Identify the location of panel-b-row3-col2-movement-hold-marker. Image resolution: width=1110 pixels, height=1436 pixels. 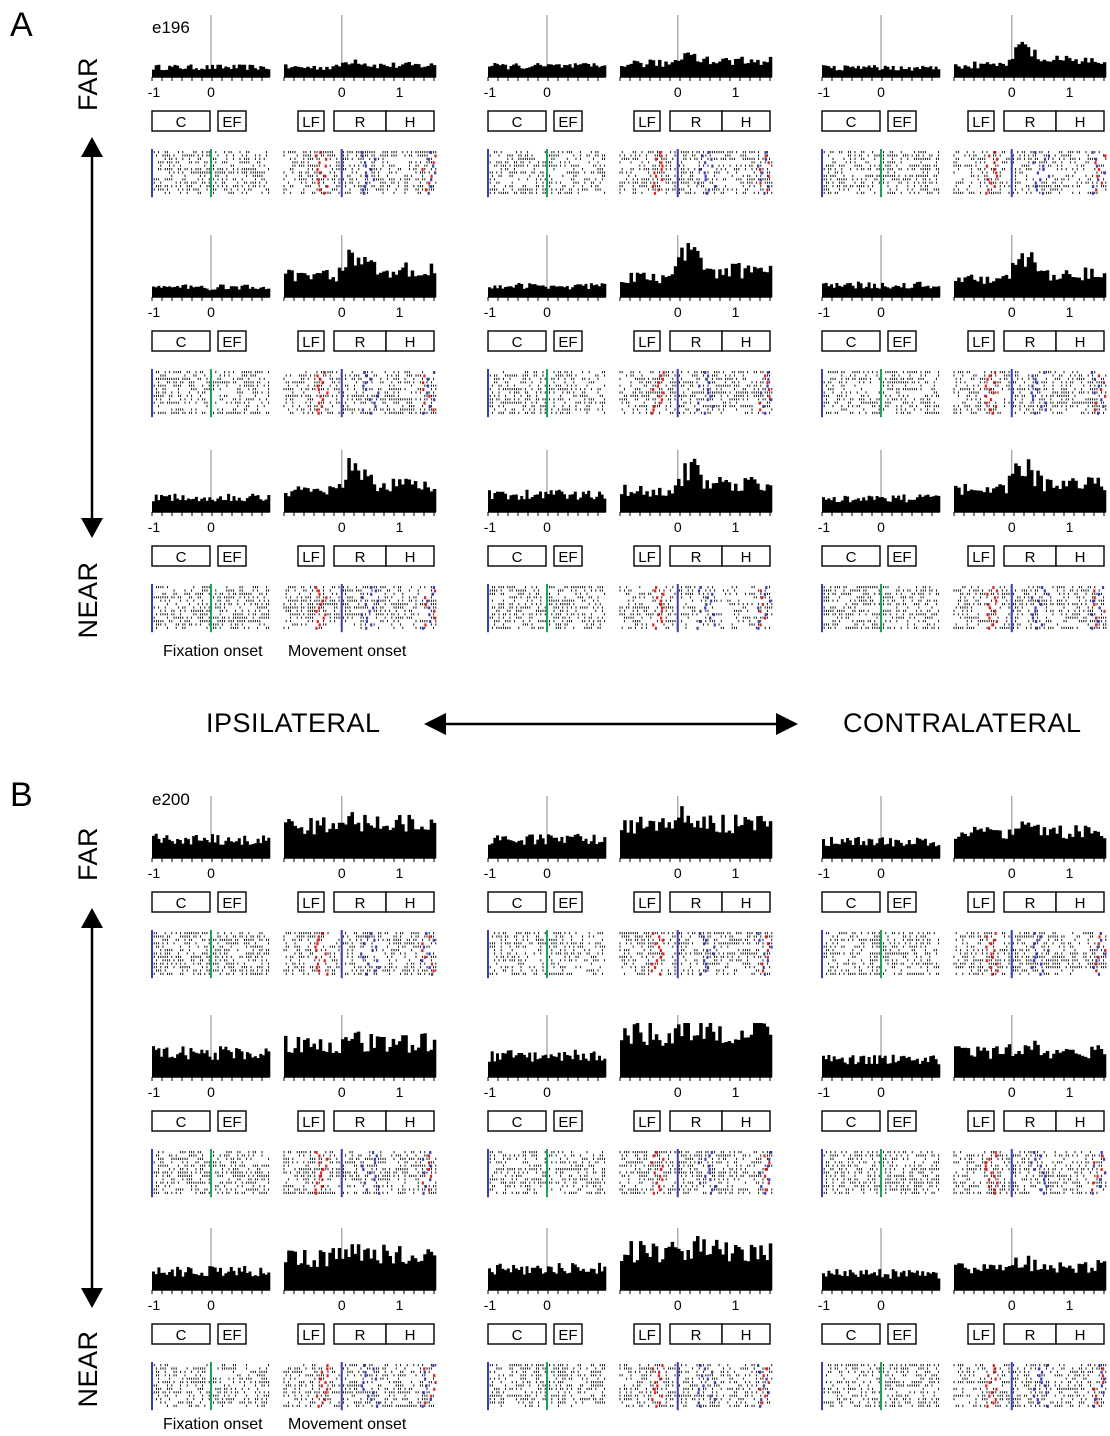
(707, 1379).